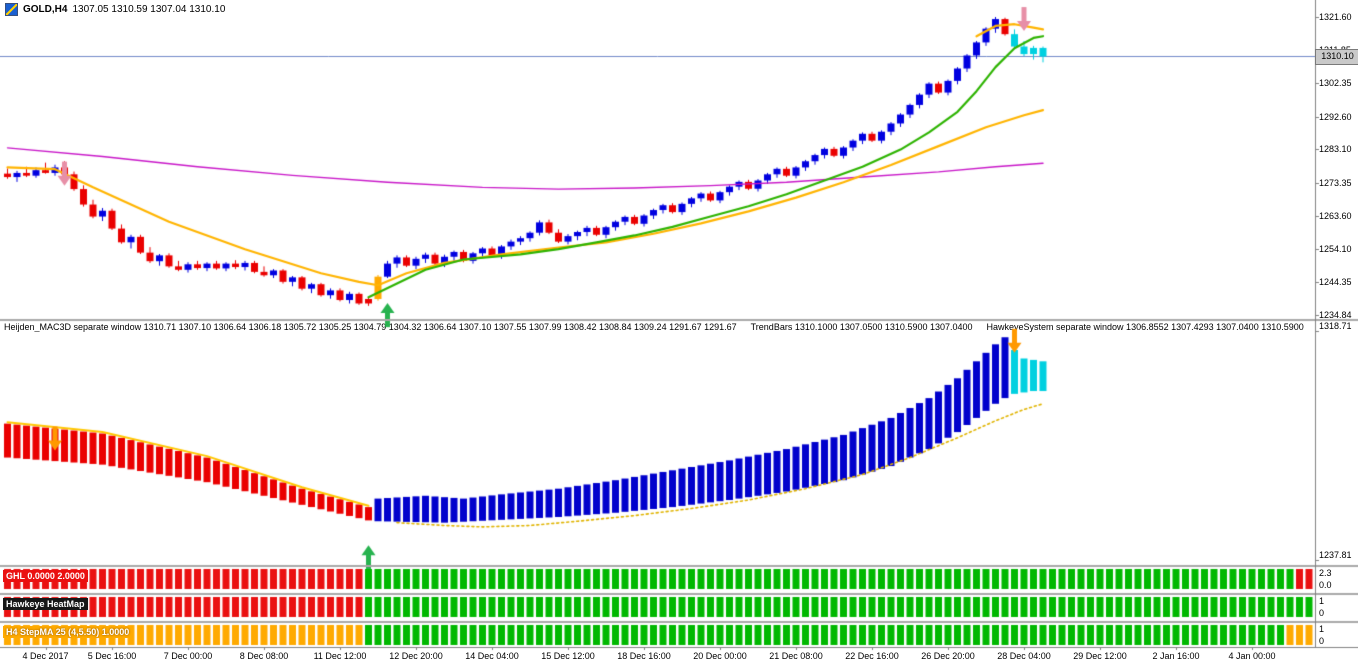 The image size is (1358, 670). Describe the element at coordinates (568, 656) in the screenshot. I see `time-axis-label: 15 Dec 12:00` at that location.